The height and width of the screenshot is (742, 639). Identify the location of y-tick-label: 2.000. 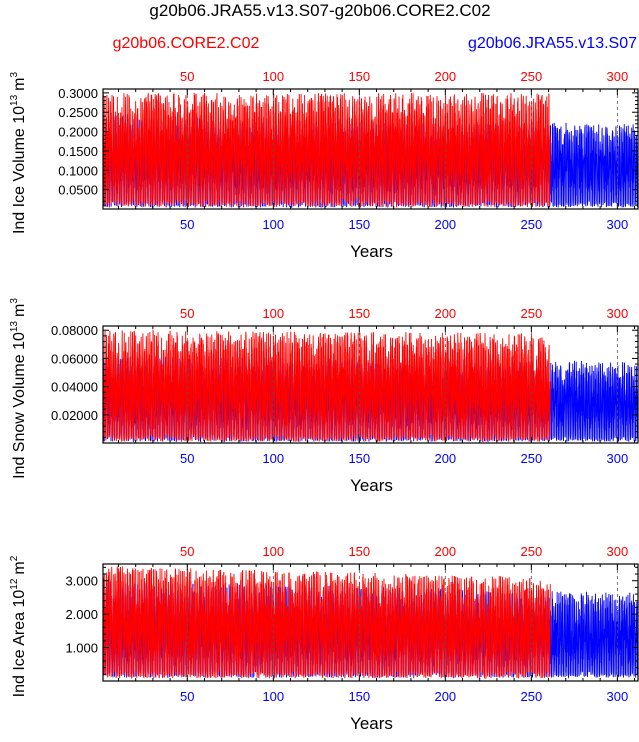
(81, 614).